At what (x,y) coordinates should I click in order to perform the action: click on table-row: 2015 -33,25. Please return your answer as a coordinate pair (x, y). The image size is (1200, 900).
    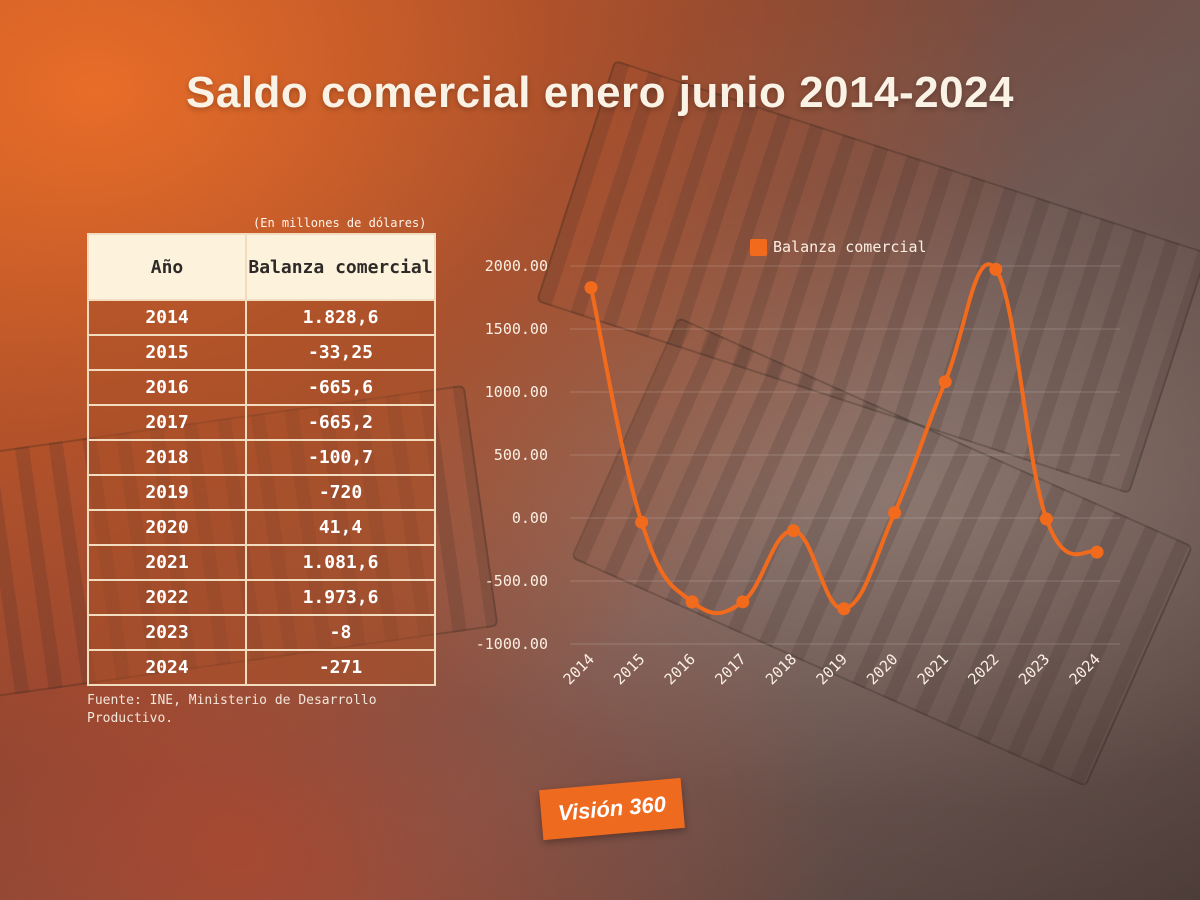
    Looking at the image, I should click on (261, 352).